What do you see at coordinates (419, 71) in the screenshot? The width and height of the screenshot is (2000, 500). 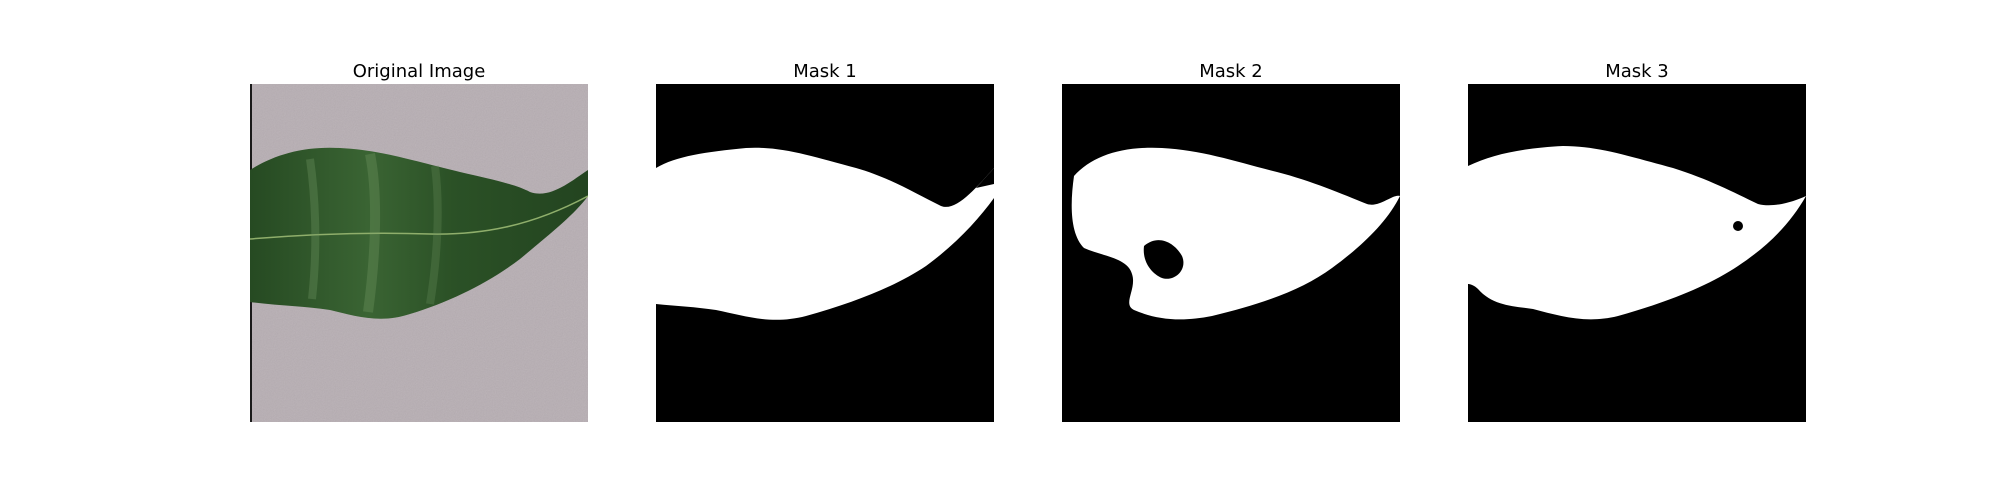 I see `panel-title: Original Image` at bounding box center [419, 71].